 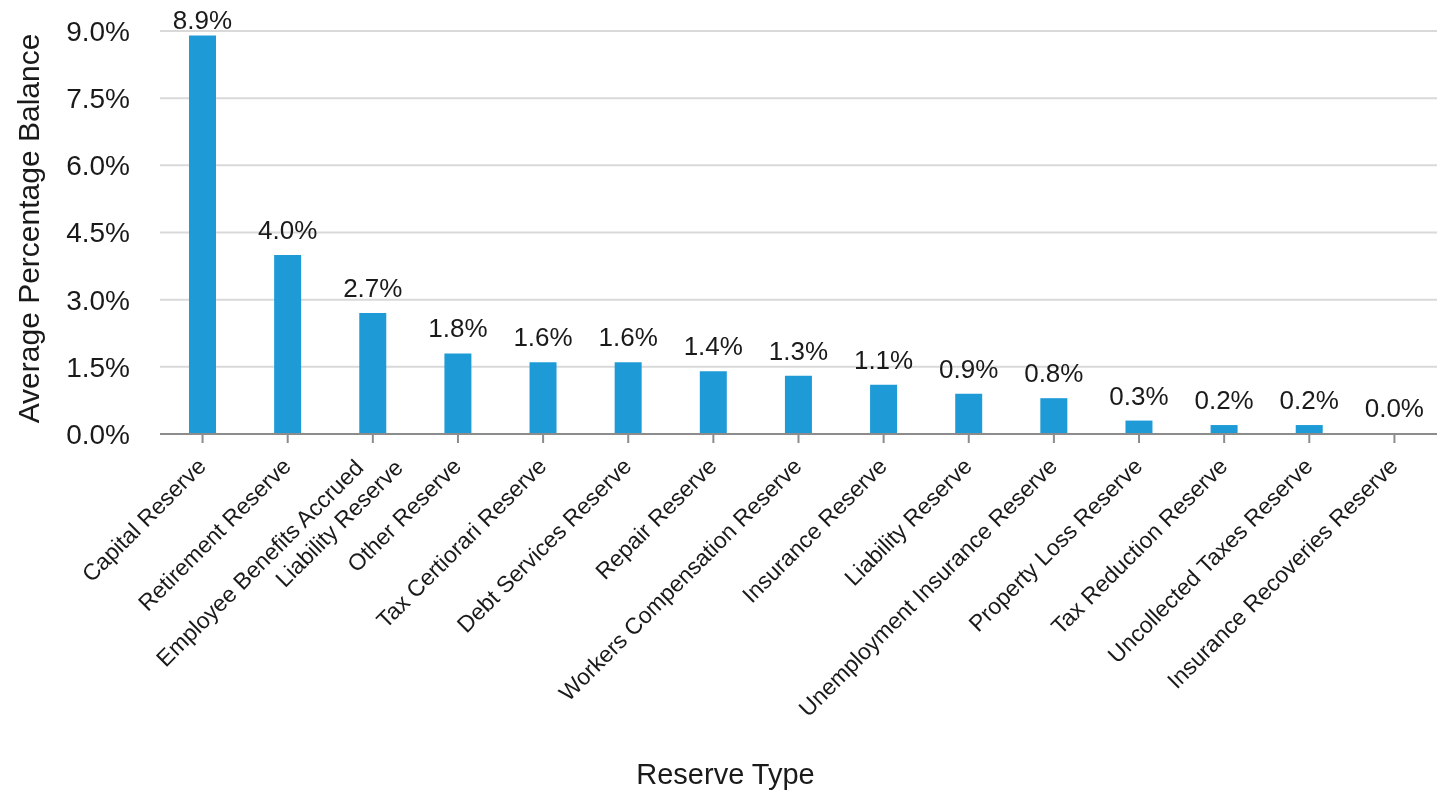 What do you see at coordinates (98, 31) in the screenshot?
I see `y-tick-label: 9.0%` at bounding box center [98, 31].